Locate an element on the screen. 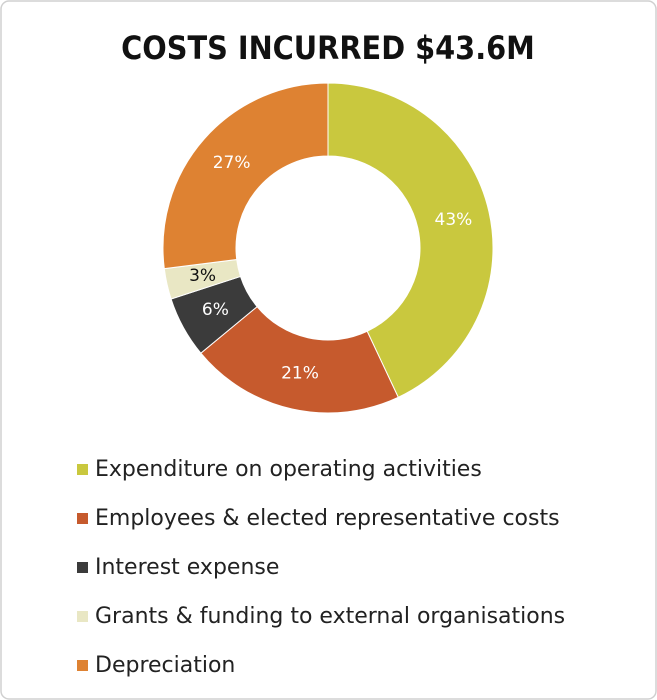  legend-label: Employees & elected representative costs is located at coordinates (327, 518).